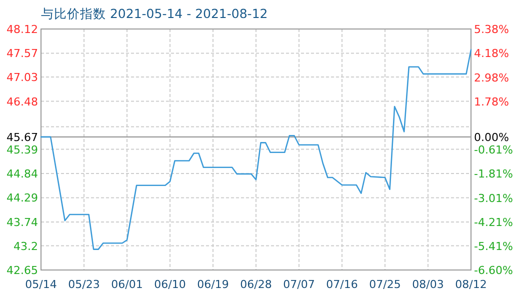  Describe the element at coordinates (493, 222) in the screenshot. I see `y2-tick-label: -4.21%` at that location.